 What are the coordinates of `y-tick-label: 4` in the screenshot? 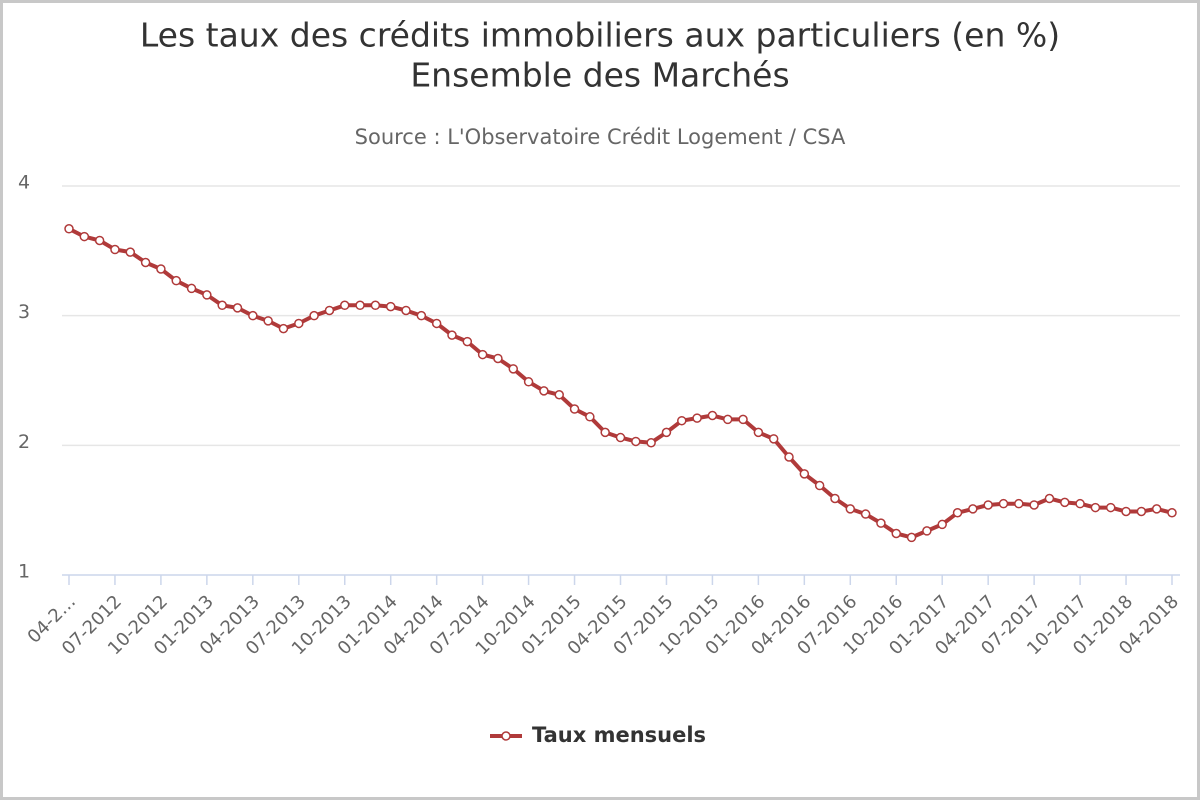 It's located at (24, 183).